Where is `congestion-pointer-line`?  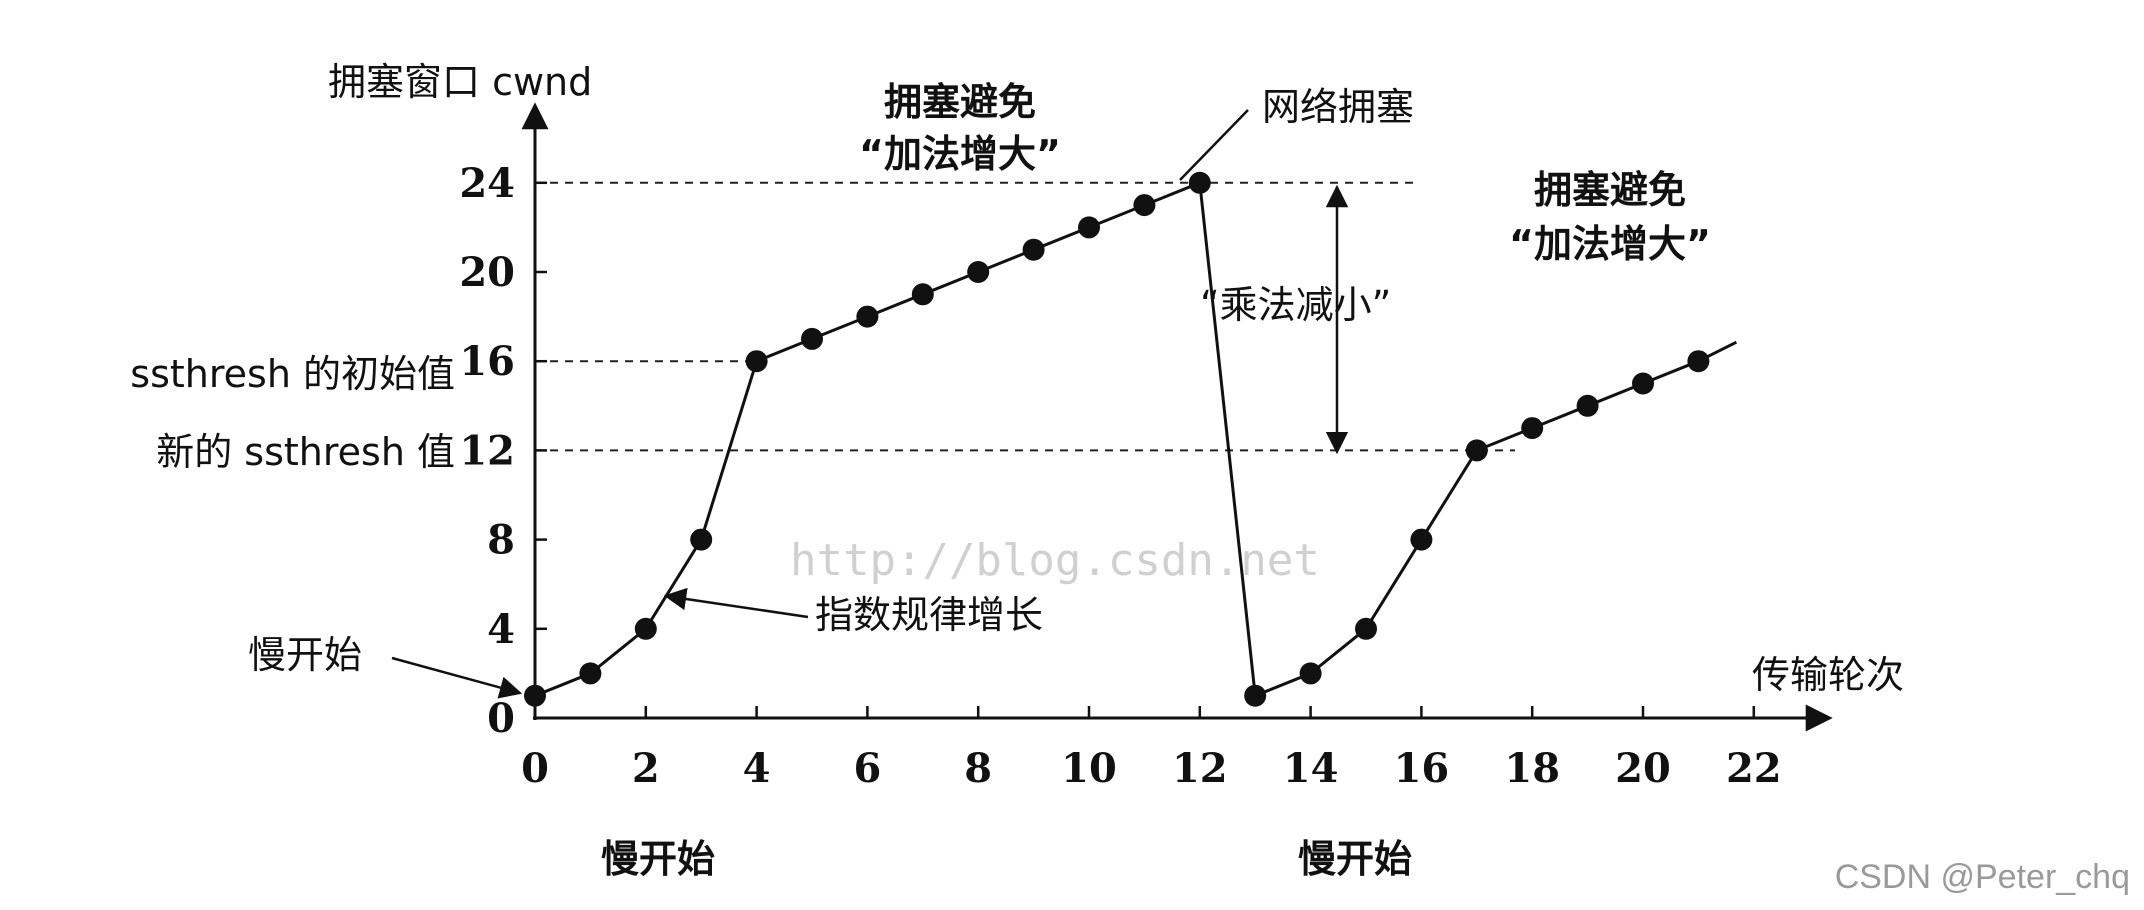
congestion-pointer-line is located at coordinates (1214, 145).